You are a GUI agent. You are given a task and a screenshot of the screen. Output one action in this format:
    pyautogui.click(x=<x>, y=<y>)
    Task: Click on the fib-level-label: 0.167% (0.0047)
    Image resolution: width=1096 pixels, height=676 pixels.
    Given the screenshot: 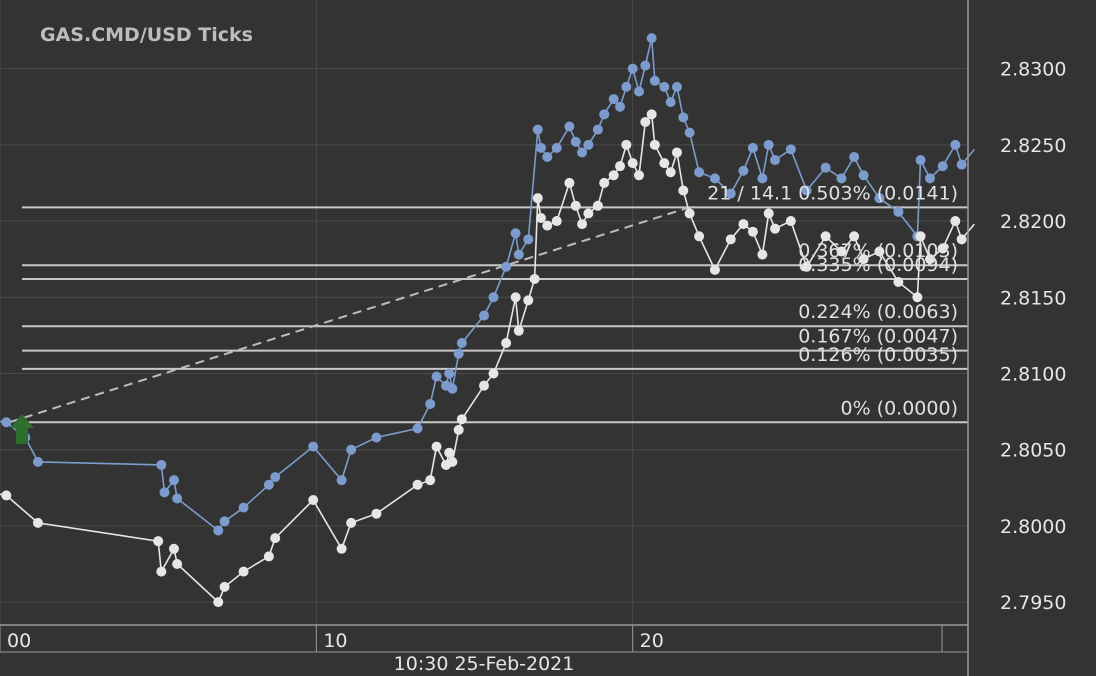 What is the action you would take?
    pyautogui.click(x=878, y=337)
    